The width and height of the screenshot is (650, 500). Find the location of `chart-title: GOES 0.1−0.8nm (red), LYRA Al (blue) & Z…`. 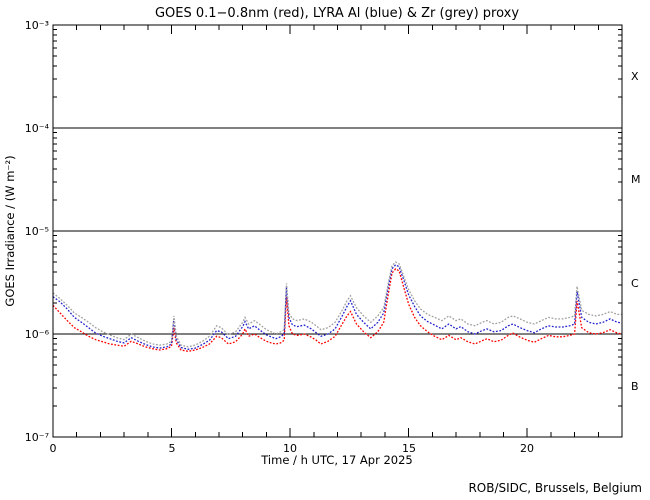

chart-title: GOES 0.1−0.8nm (red), LYRA Al (blue) & Z… is located at coordinates (337, 13).